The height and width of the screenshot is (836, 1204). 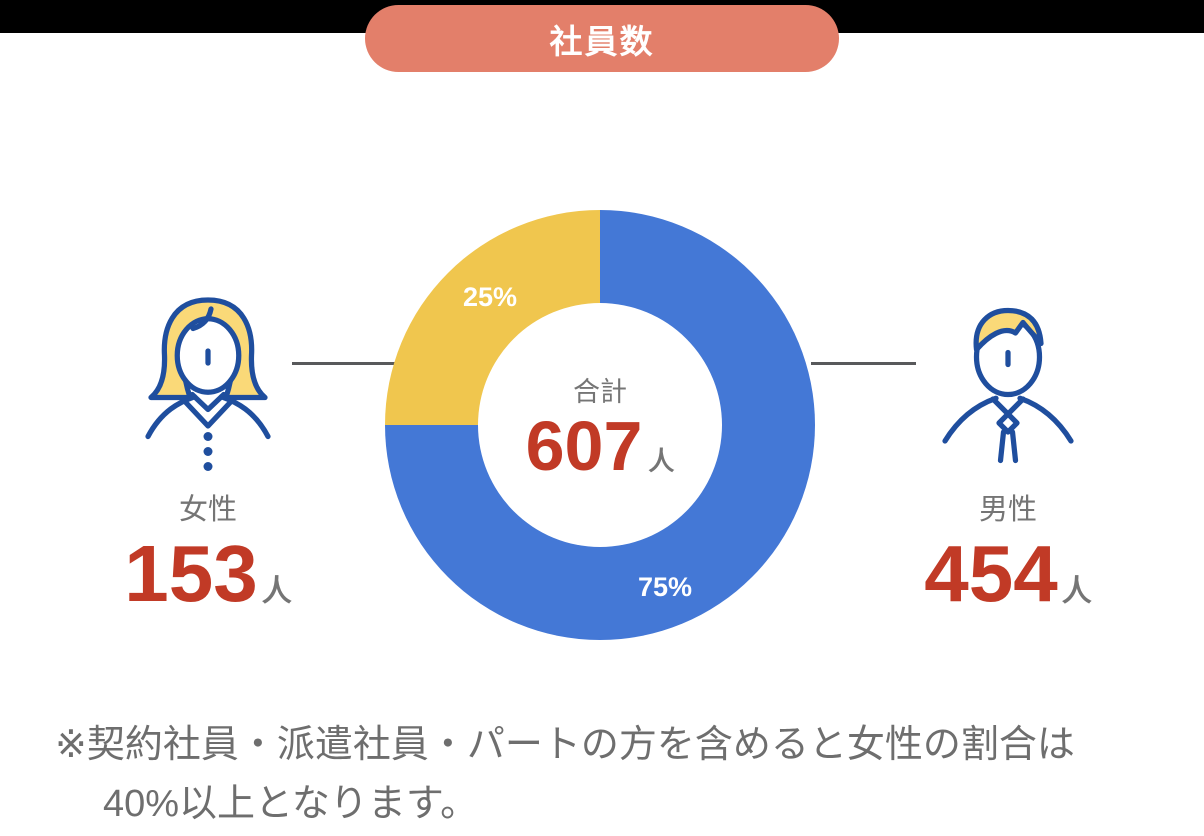 What do you see at coordinates (1076, 591) in the screenshot?
I see `male-count-unit: 人` at bounding box center [1076, 591].